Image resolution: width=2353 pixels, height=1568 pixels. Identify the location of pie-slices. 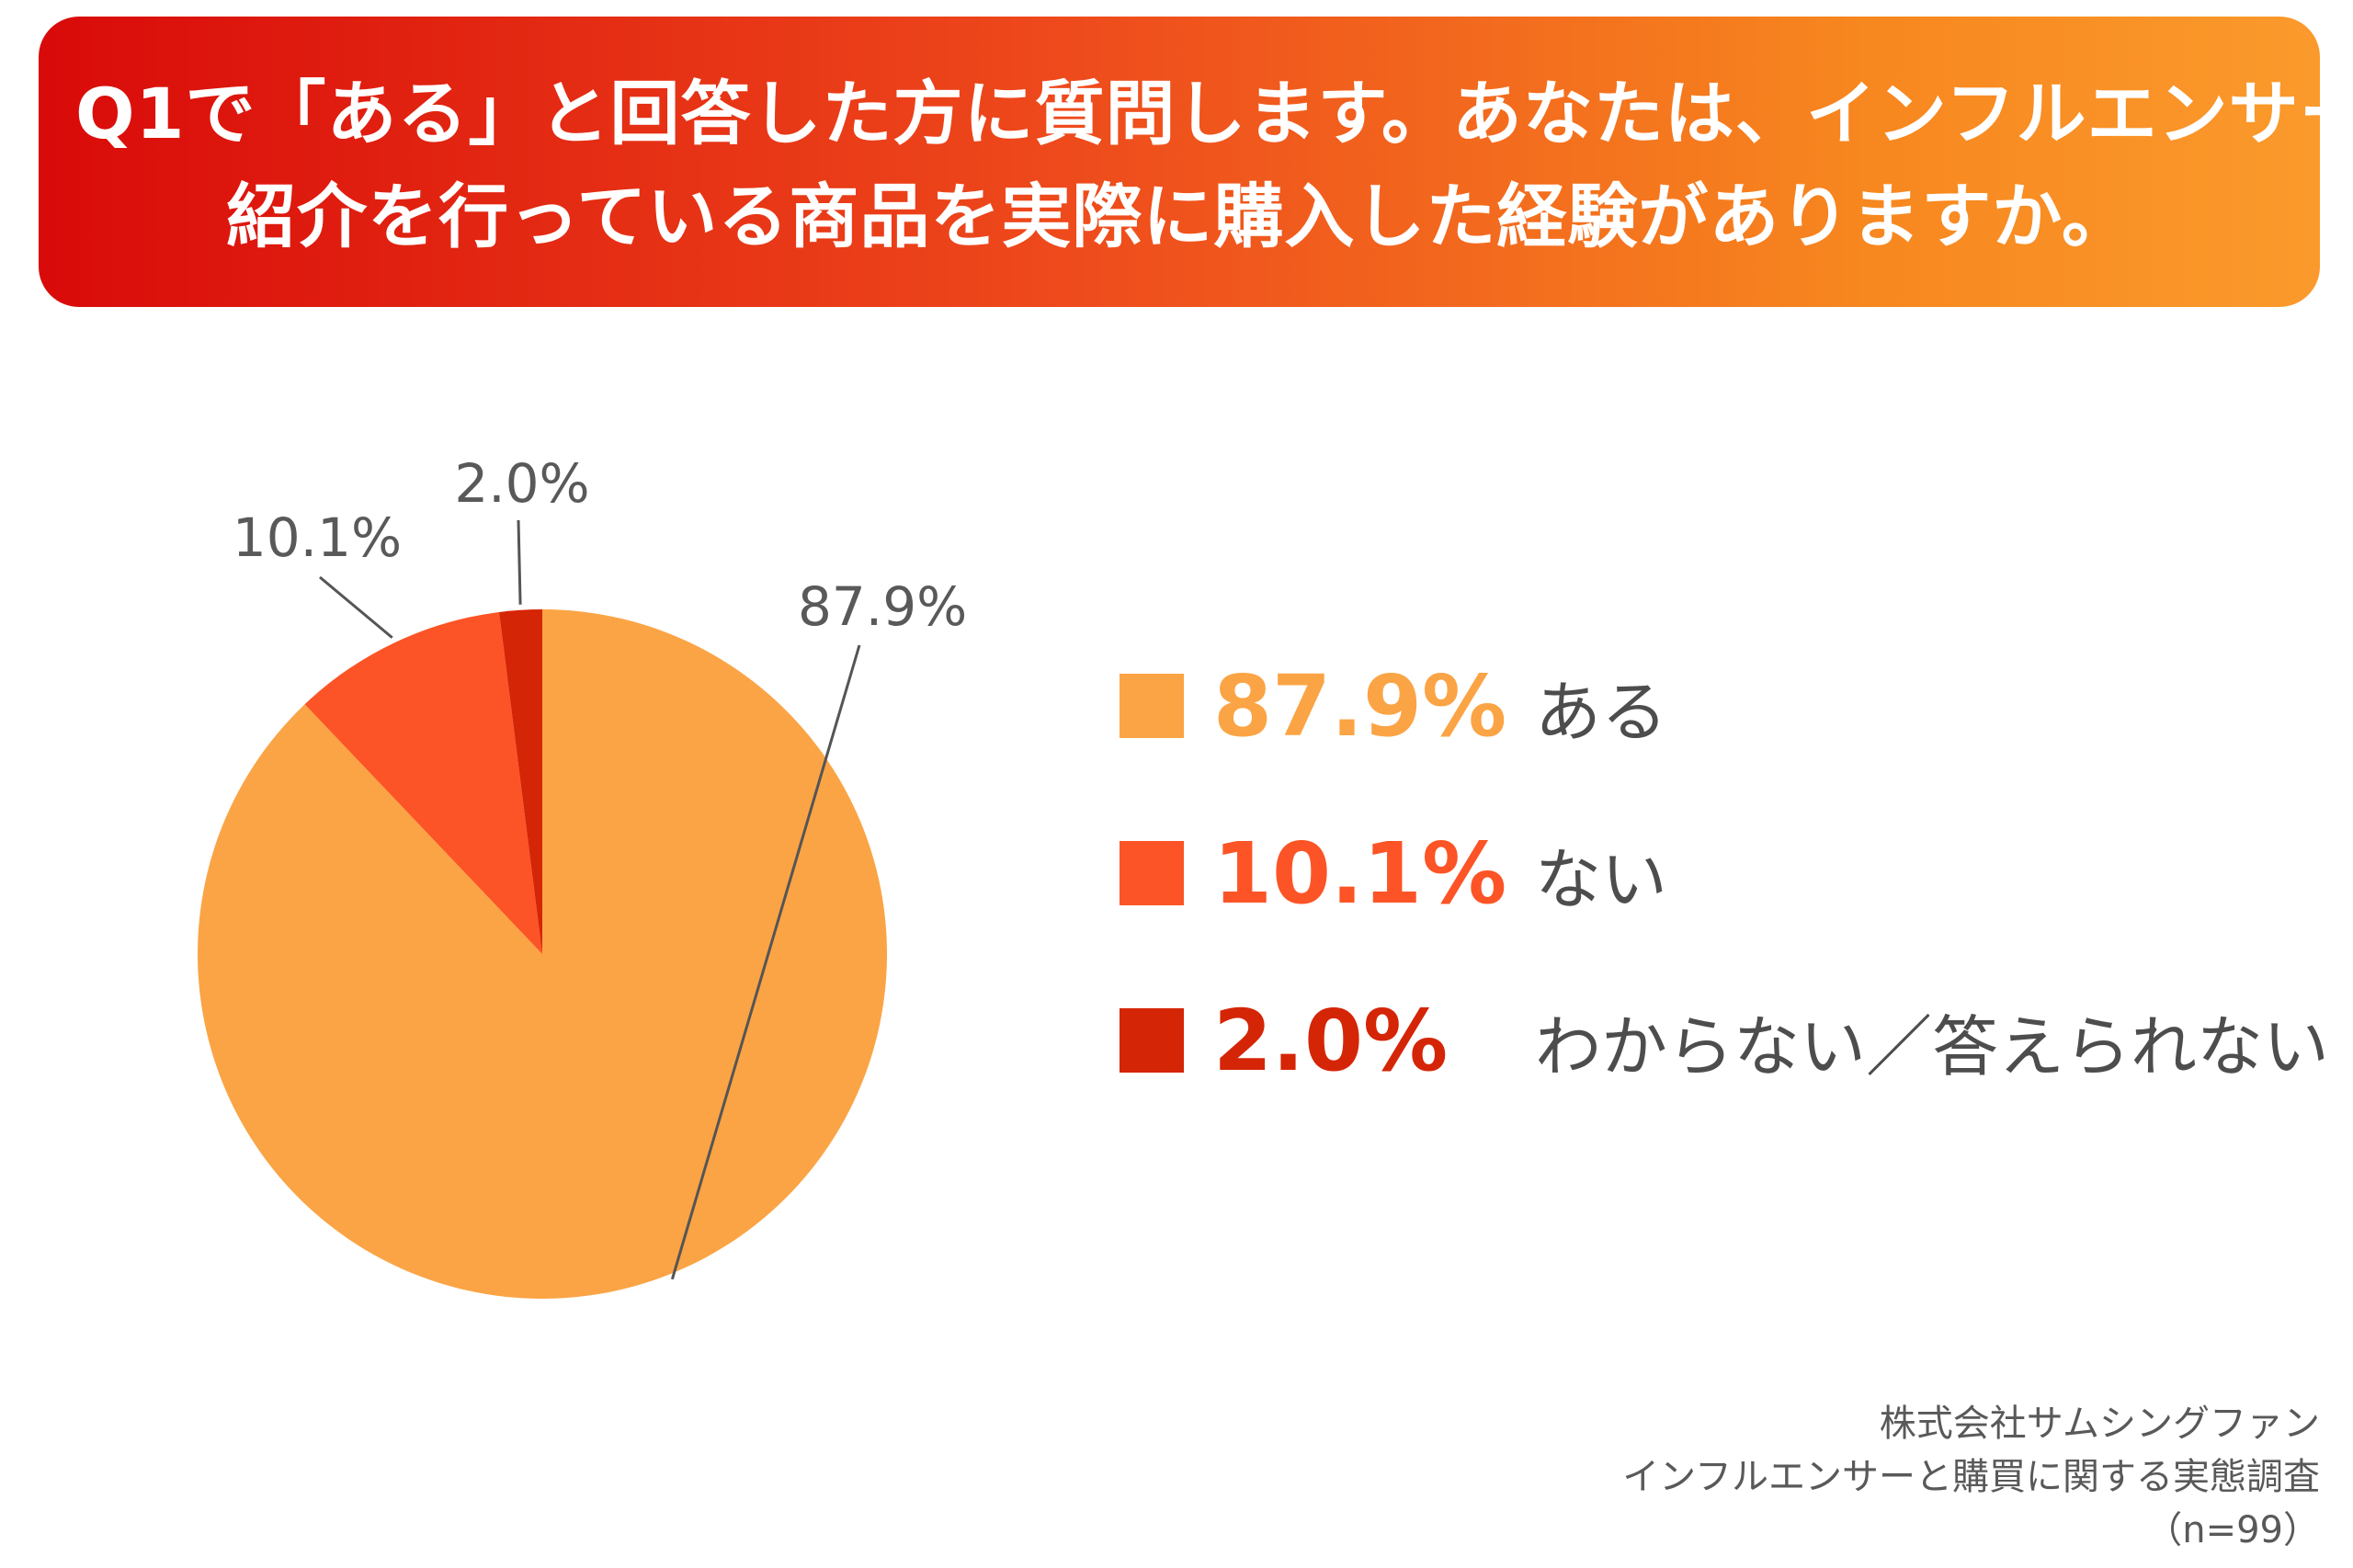
(543, 954).